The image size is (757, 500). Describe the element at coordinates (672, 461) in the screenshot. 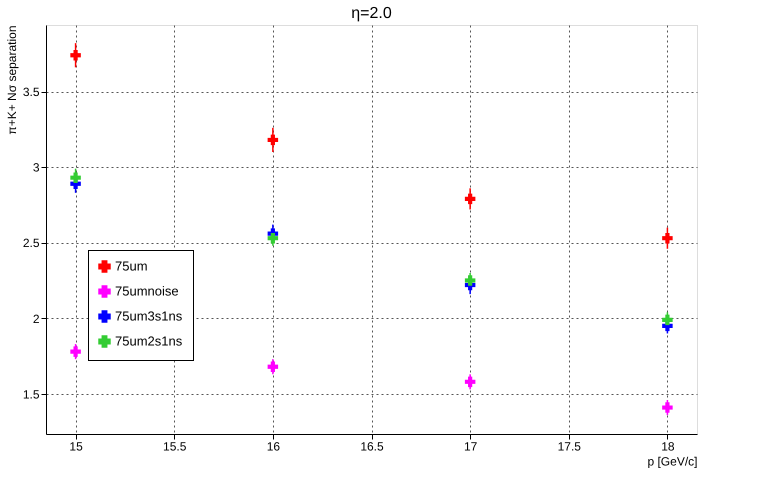

I see `x-axis-title: p [GeV/c]` at that location.